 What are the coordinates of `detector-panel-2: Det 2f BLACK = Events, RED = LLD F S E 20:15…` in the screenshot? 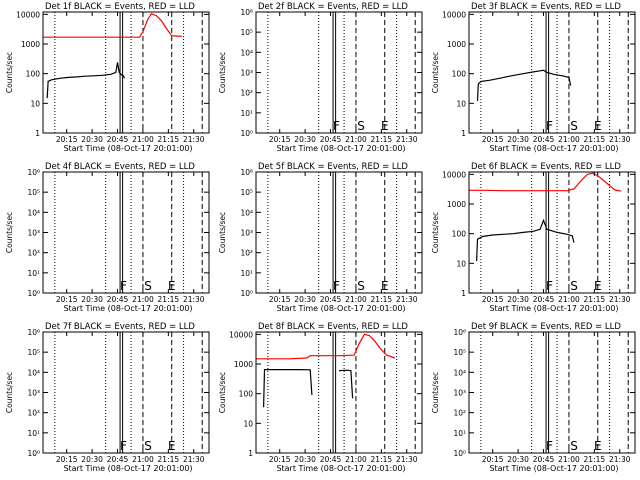 It's located at (320, 77).